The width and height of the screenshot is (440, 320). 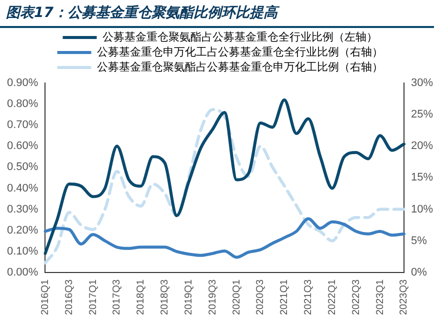 What do you see at coordinates (22, 104) in the screenshot?
I see `y-tick-label: 0.80%` at bounding box center [22, 104].